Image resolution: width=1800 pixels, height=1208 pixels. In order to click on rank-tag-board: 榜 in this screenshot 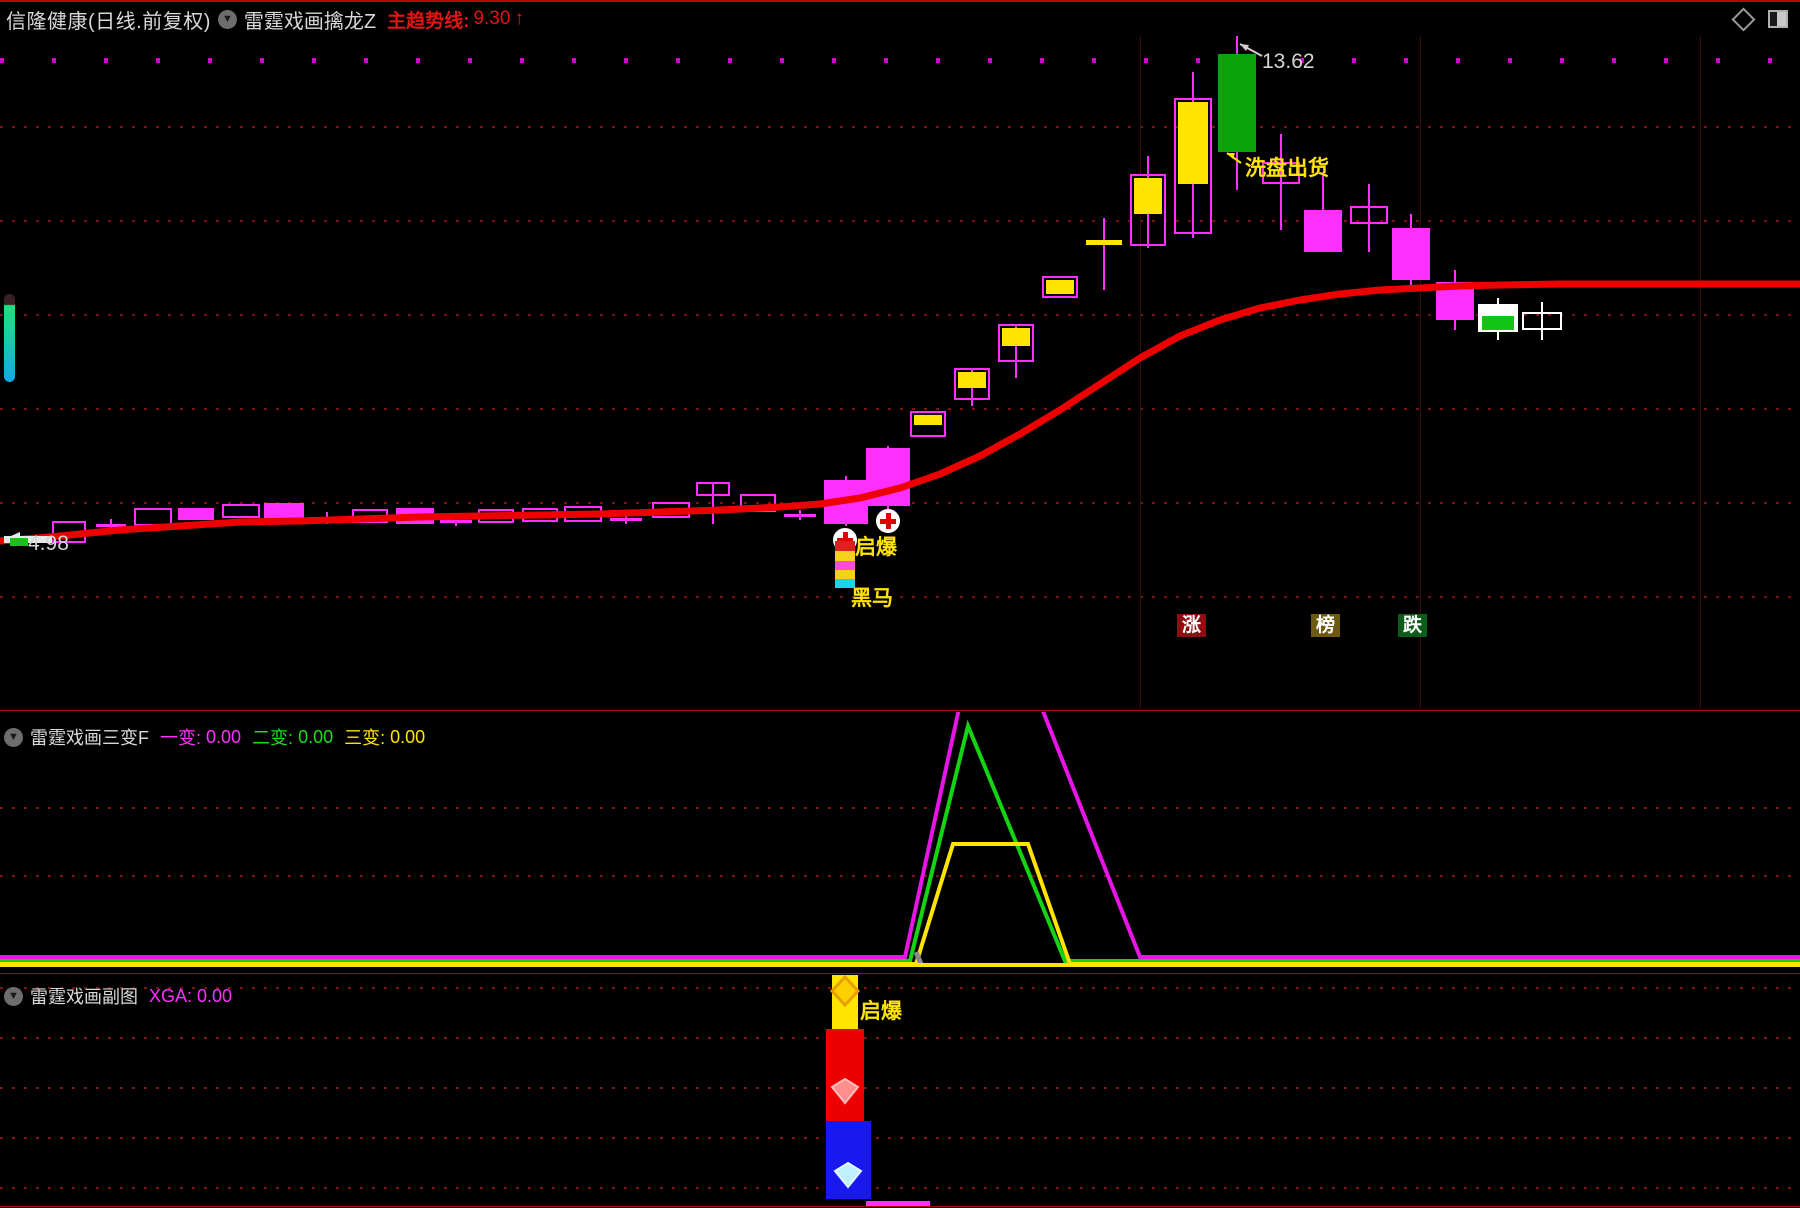, I will do `click(1326, 625)`.